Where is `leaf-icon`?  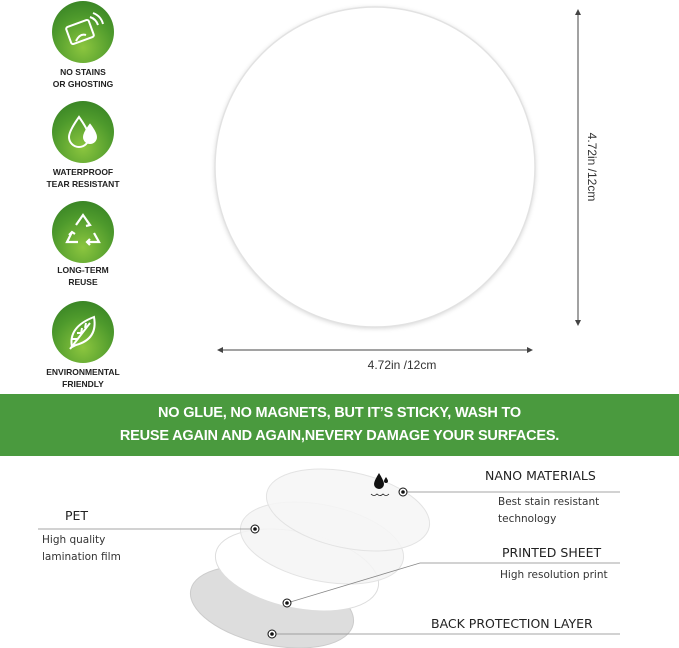
leaf-icon is located at coordinates (83, 332).